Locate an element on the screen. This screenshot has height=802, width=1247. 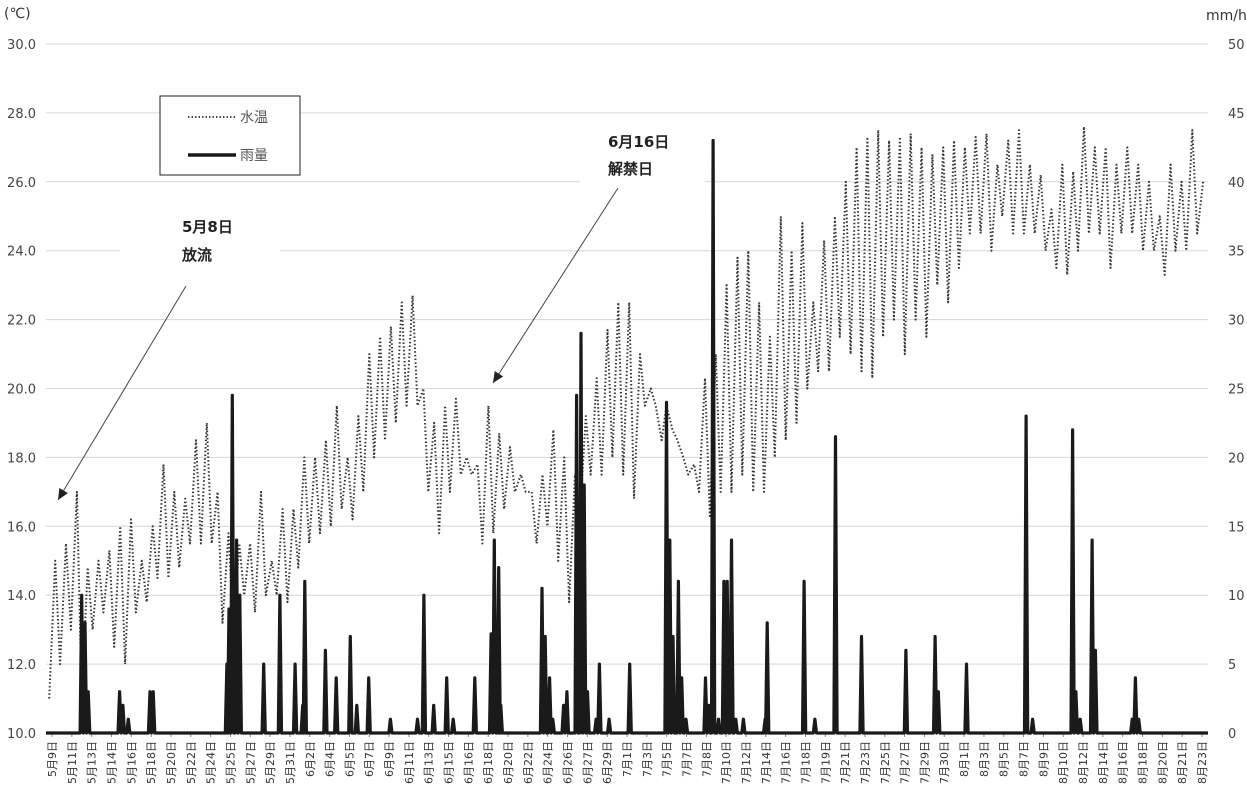
x-tick-label: 8月12日 is located at coordinates (1083, 762).